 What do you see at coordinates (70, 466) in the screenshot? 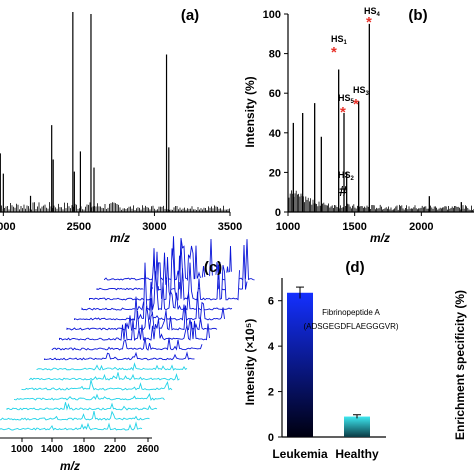
I see `panel-c-xlabel: m/z` at bounding box center [70, 466].